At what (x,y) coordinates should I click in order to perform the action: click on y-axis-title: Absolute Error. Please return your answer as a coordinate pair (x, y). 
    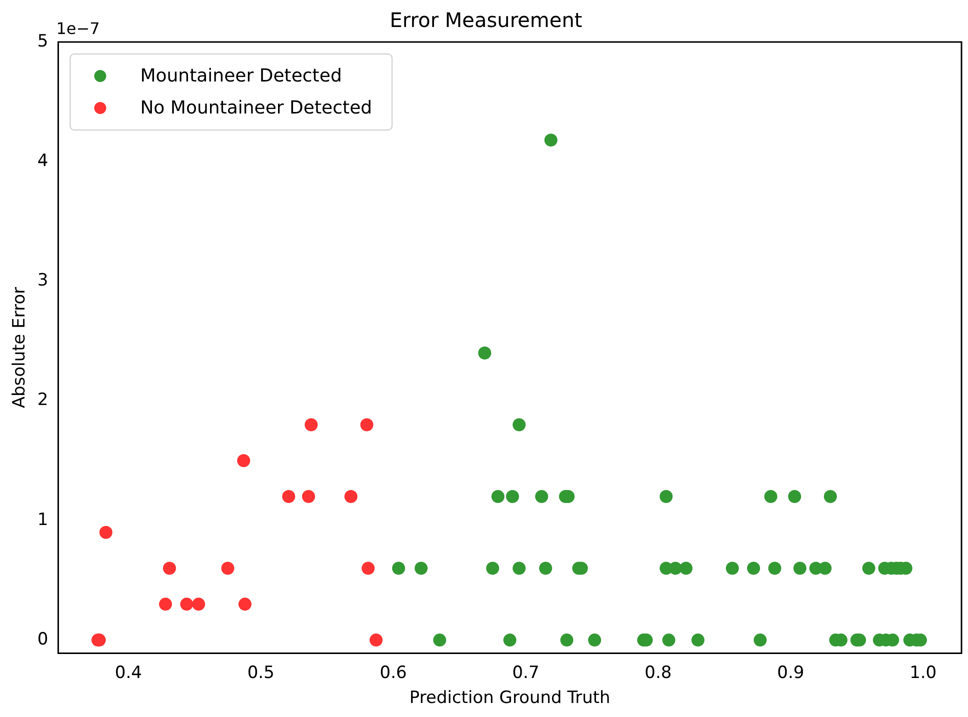
    Looking at the image, I should click on (20, 347).